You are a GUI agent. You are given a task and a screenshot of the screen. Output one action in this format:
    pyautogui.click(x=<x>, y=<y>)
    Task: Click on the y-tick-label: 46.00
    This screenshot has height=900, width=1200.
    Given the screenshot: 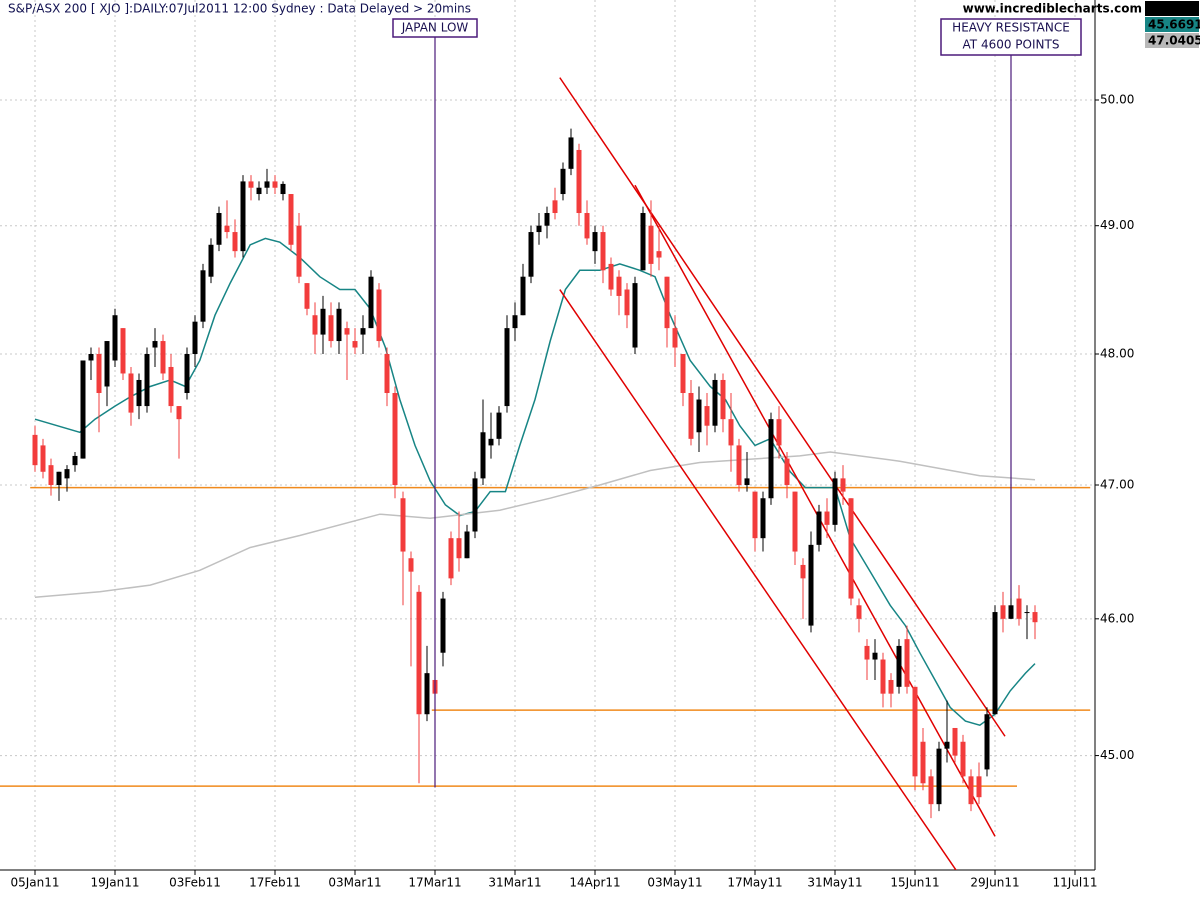 What is the action you would take?
    pyautogui.click(x=1117, y=618)
    